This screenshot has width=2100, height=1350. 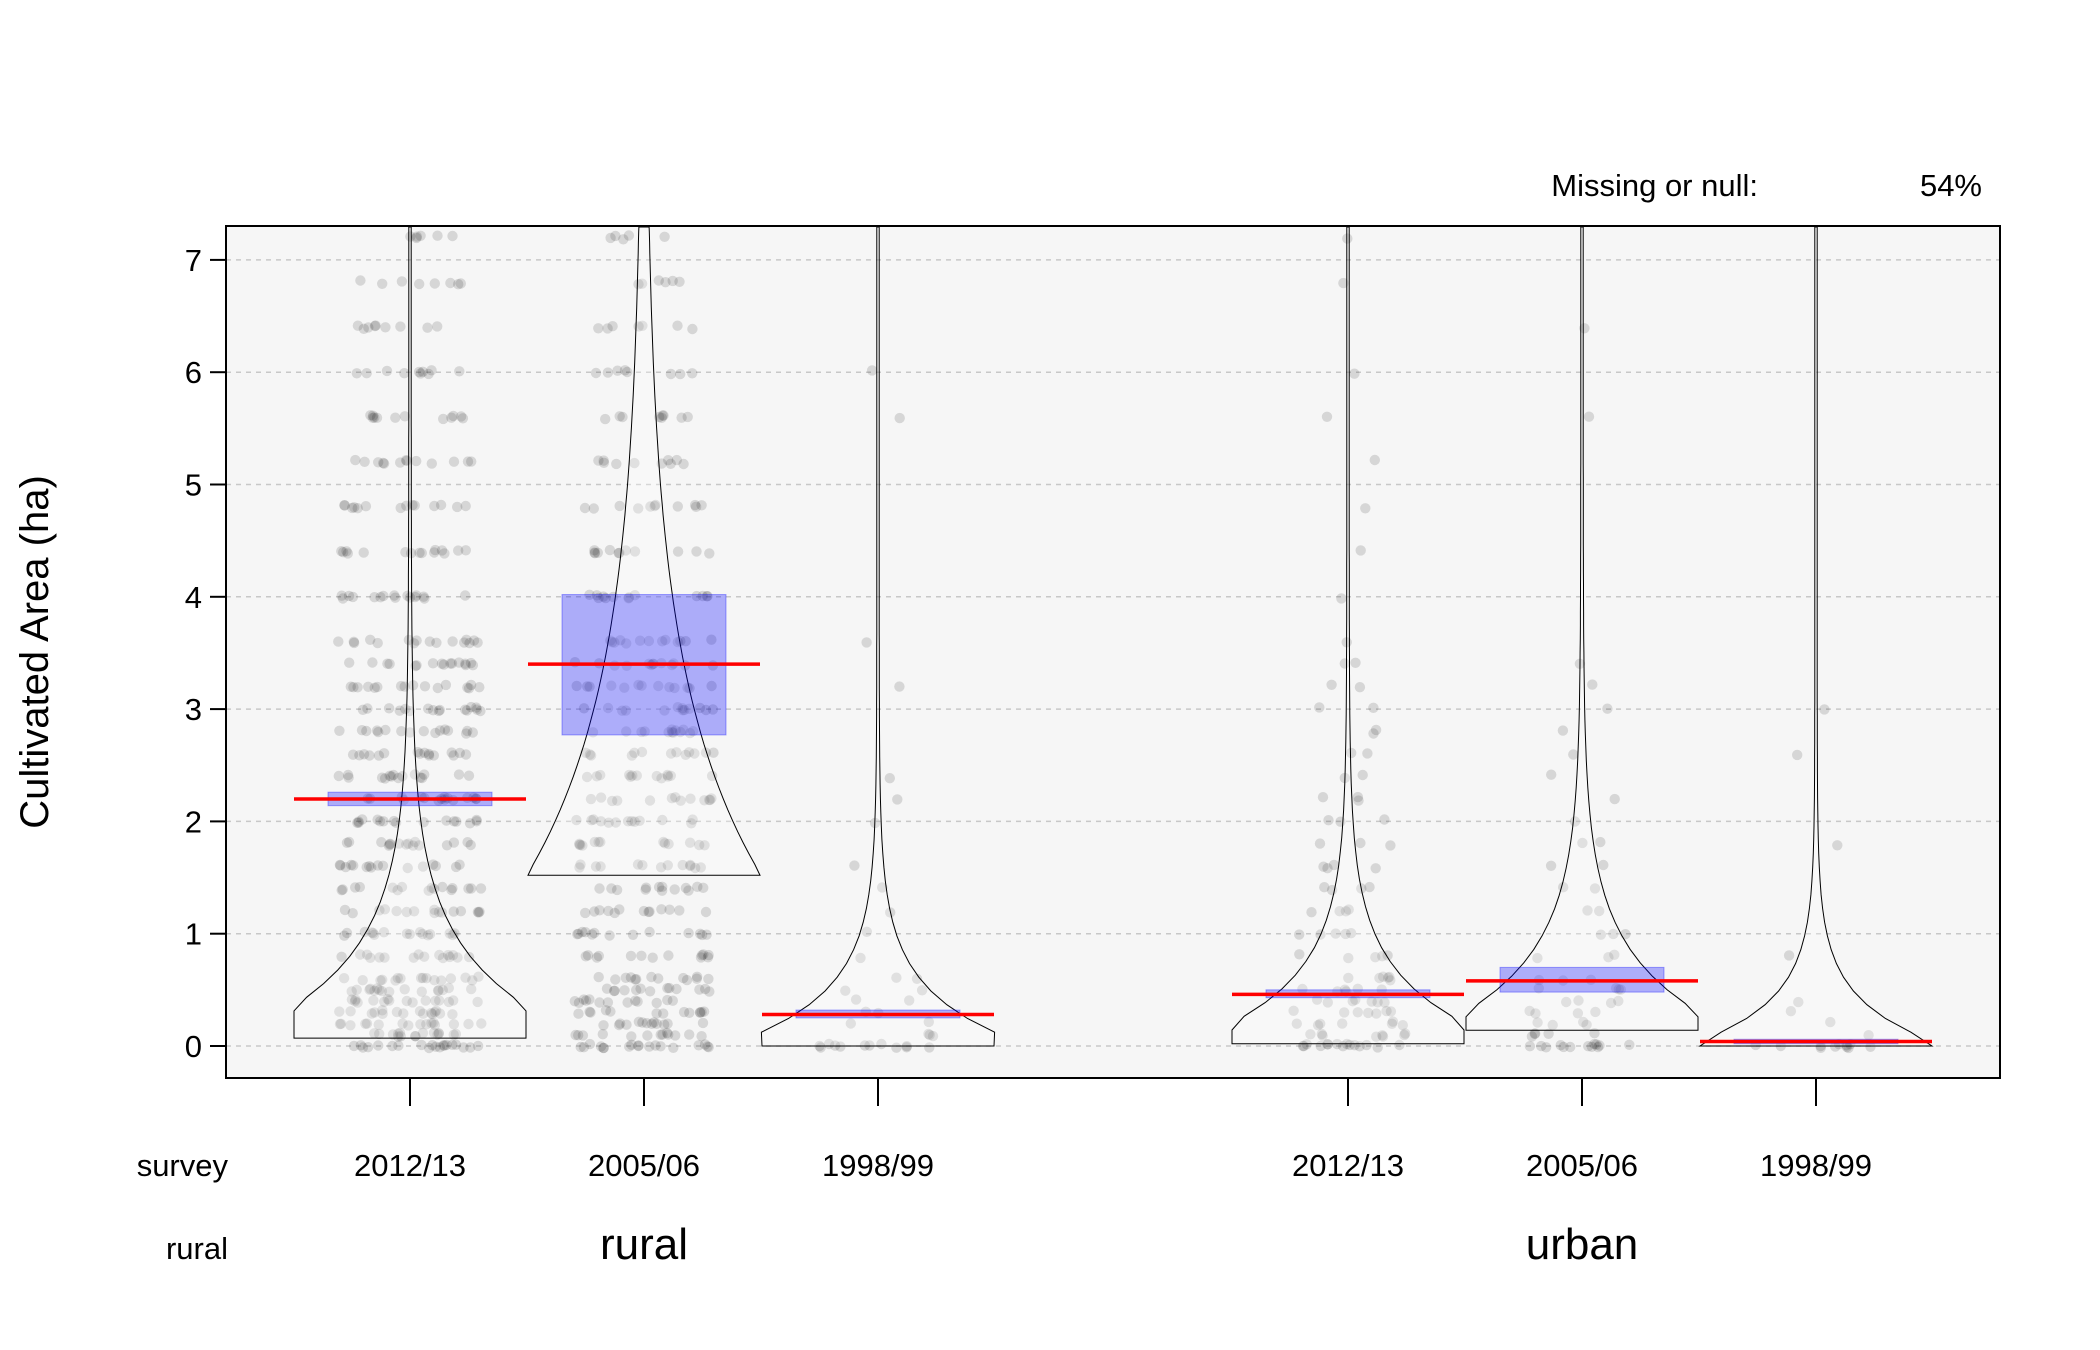 I want to click on y-tick-label: 7, so click(x=193, y=260).